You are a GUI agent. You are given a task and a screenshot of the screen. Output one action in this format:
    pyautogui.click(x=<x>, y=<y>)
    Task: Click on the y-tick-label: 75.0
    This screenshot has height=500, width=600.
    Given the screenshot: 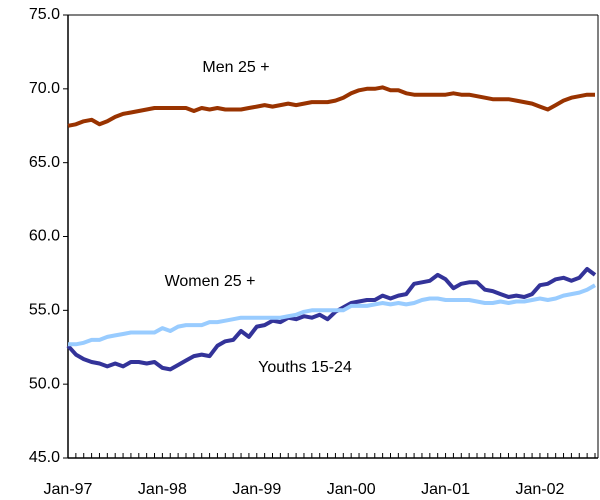 What is the action you would take?
    pyautogui.click(x=44, y=14)
    